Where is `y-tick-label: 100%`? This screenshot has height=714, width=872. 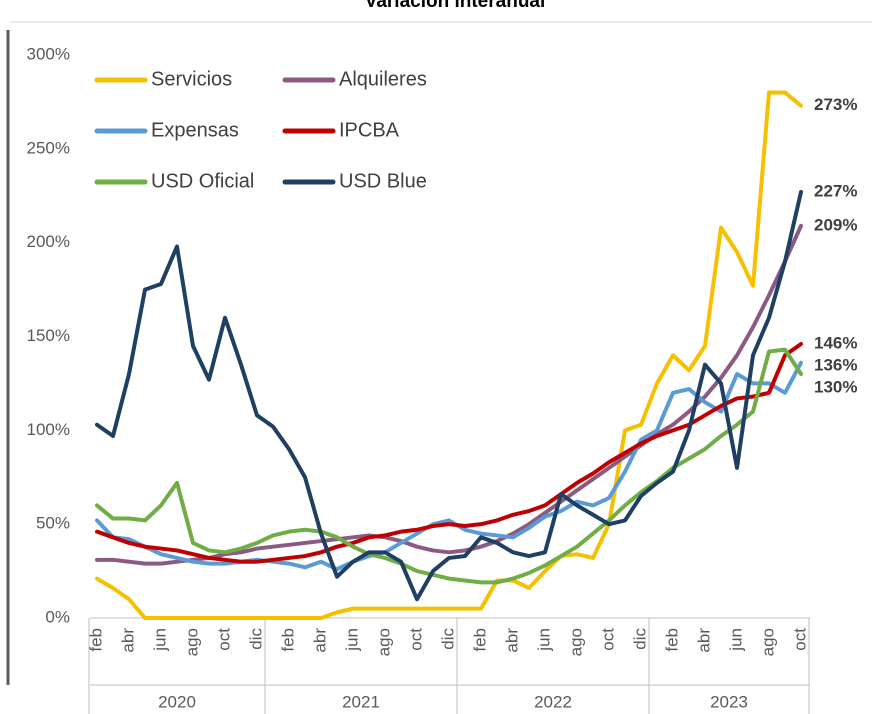
y-tick-label: 100% is located at coordinates (48, 429).